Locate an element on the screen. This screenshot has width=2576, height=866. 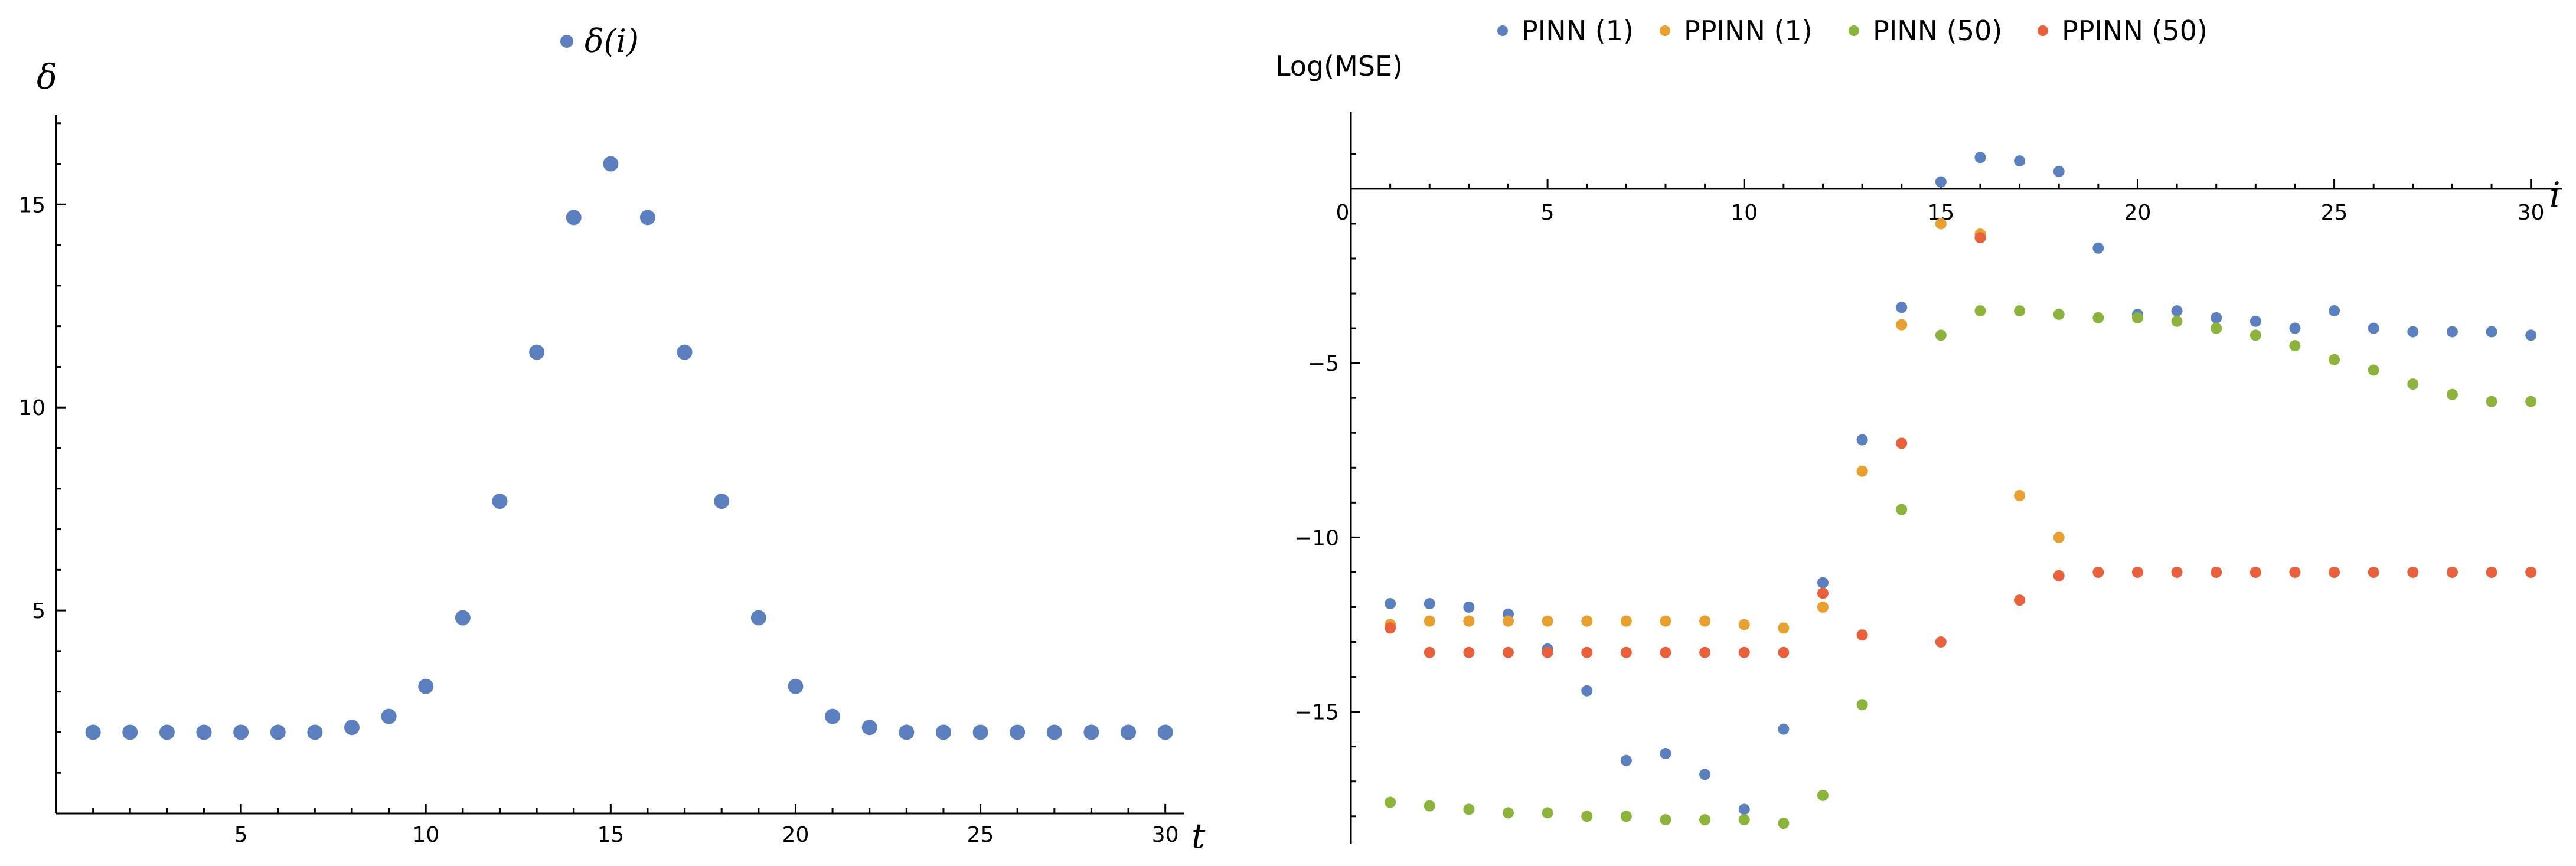
legend-label-delta: δ(i) is located at coordinates (612, 41).